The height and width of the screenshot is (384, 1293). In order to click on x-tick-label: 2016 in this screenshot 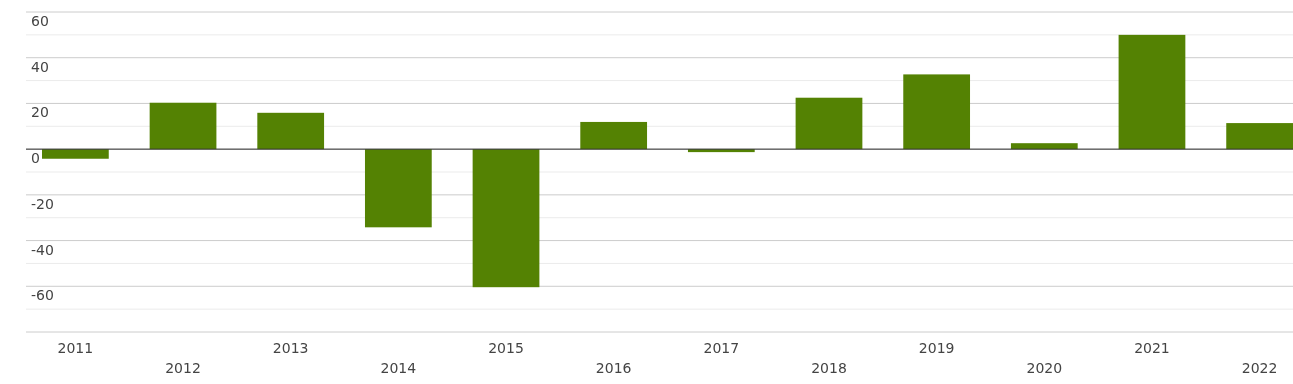, I will do `click(613, 368)`.